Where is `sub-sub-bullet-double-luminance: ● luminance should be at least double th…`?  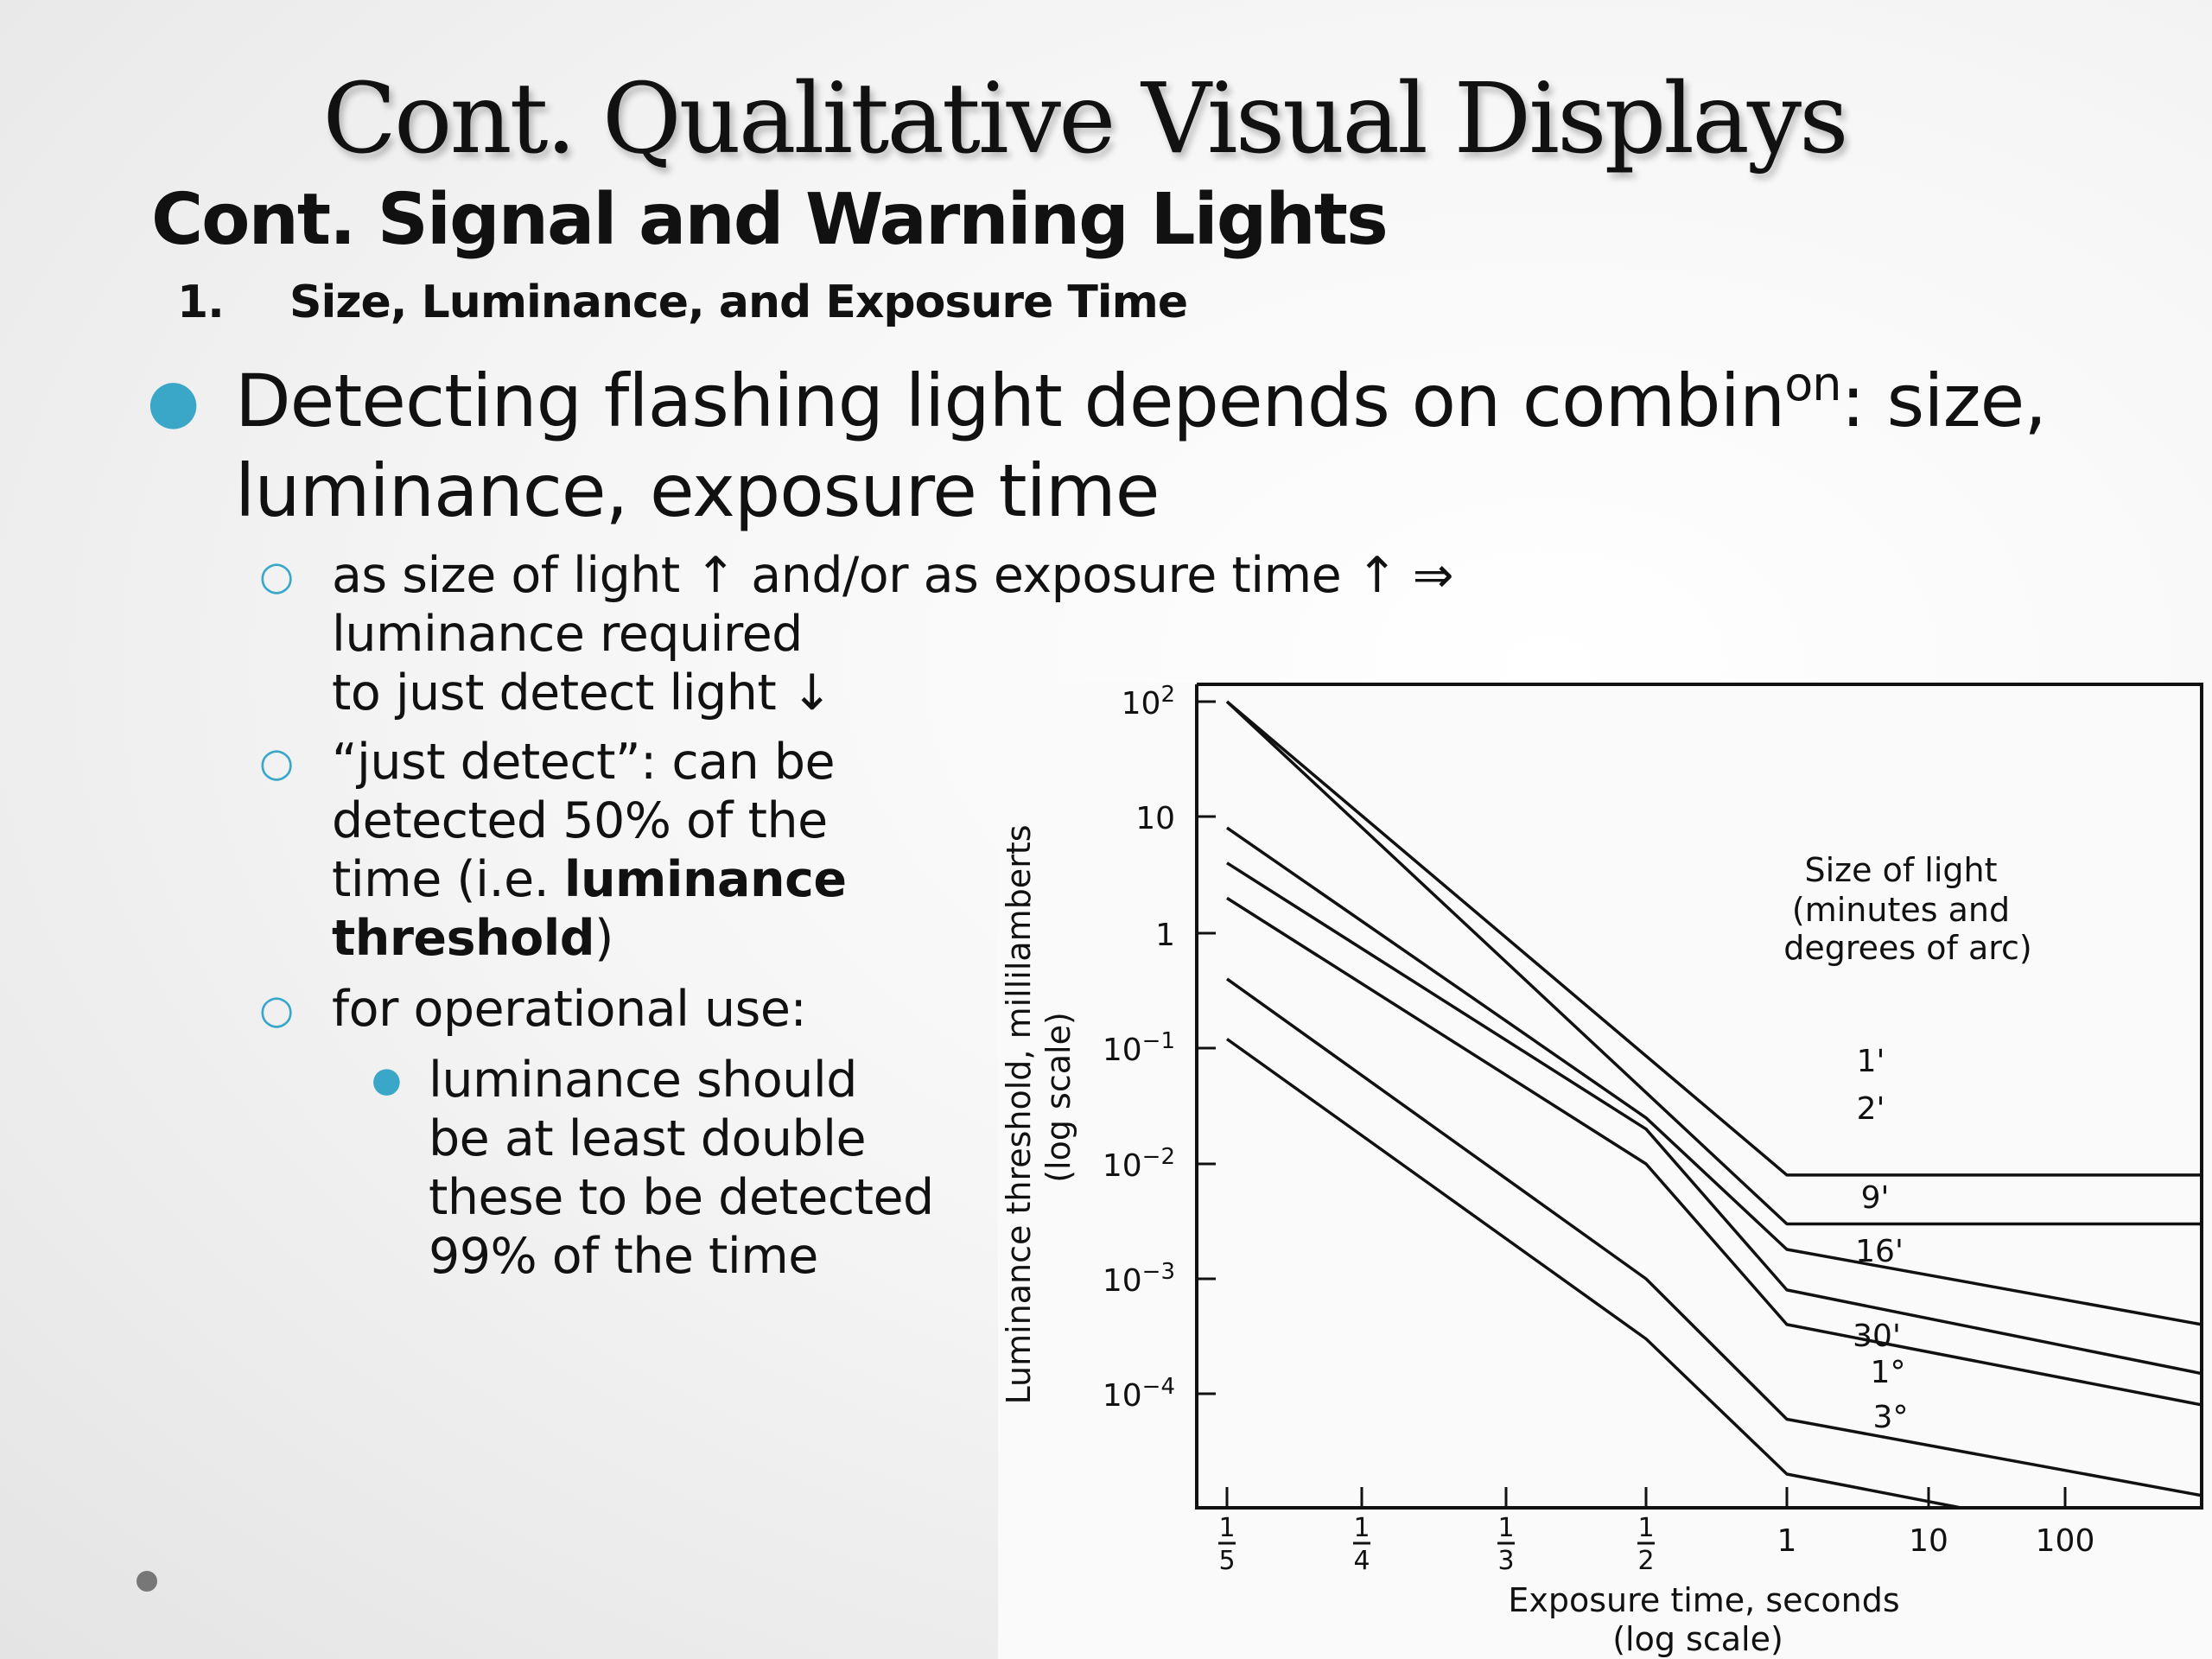
sub-sub-bullet-double-luminance: ● luminance should be at least double th… is located at coordinates (653, 1168).